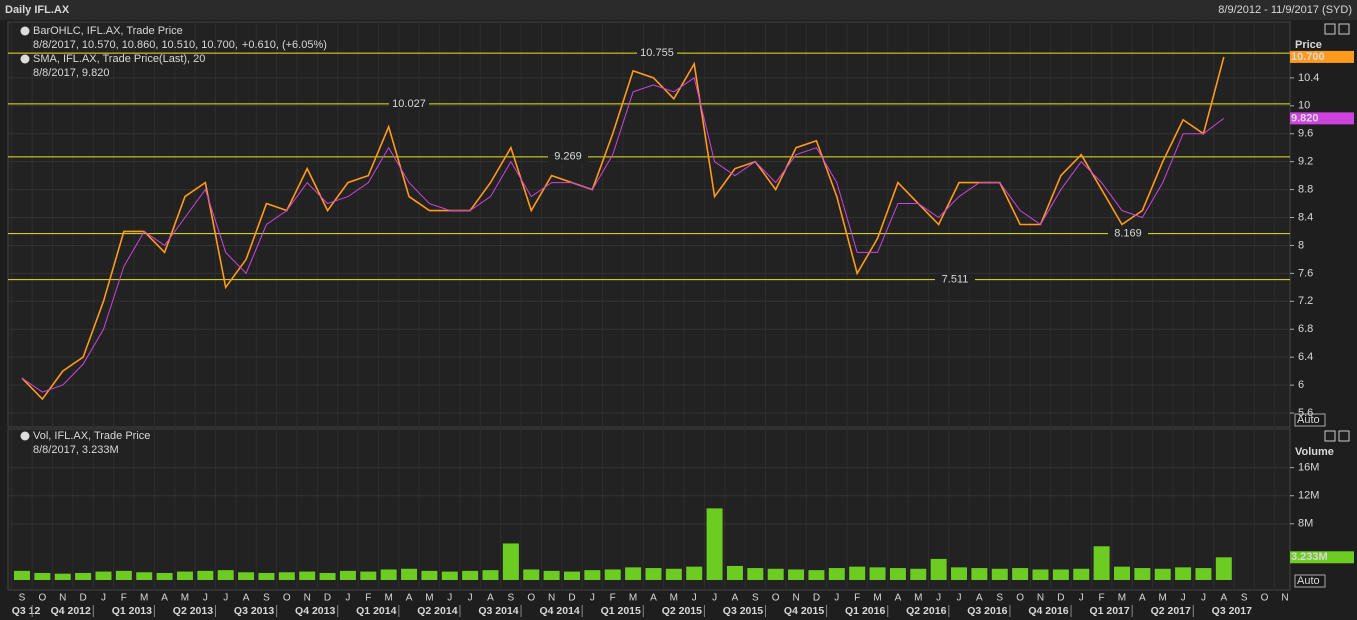  Describe the element at coordinates (1305, 217) in the screenshot. I see `y-tick-label: 8.4` at that location.